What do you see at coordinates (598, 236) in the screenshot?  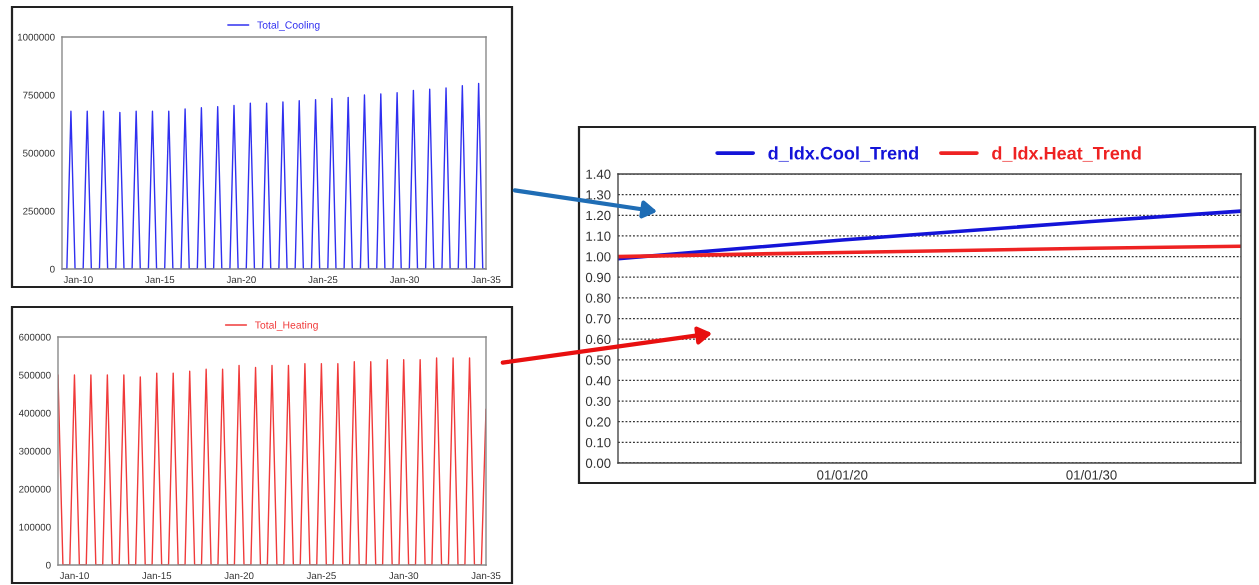 I see `y-tick-label: 1.10` at bounding box center [598, 236].